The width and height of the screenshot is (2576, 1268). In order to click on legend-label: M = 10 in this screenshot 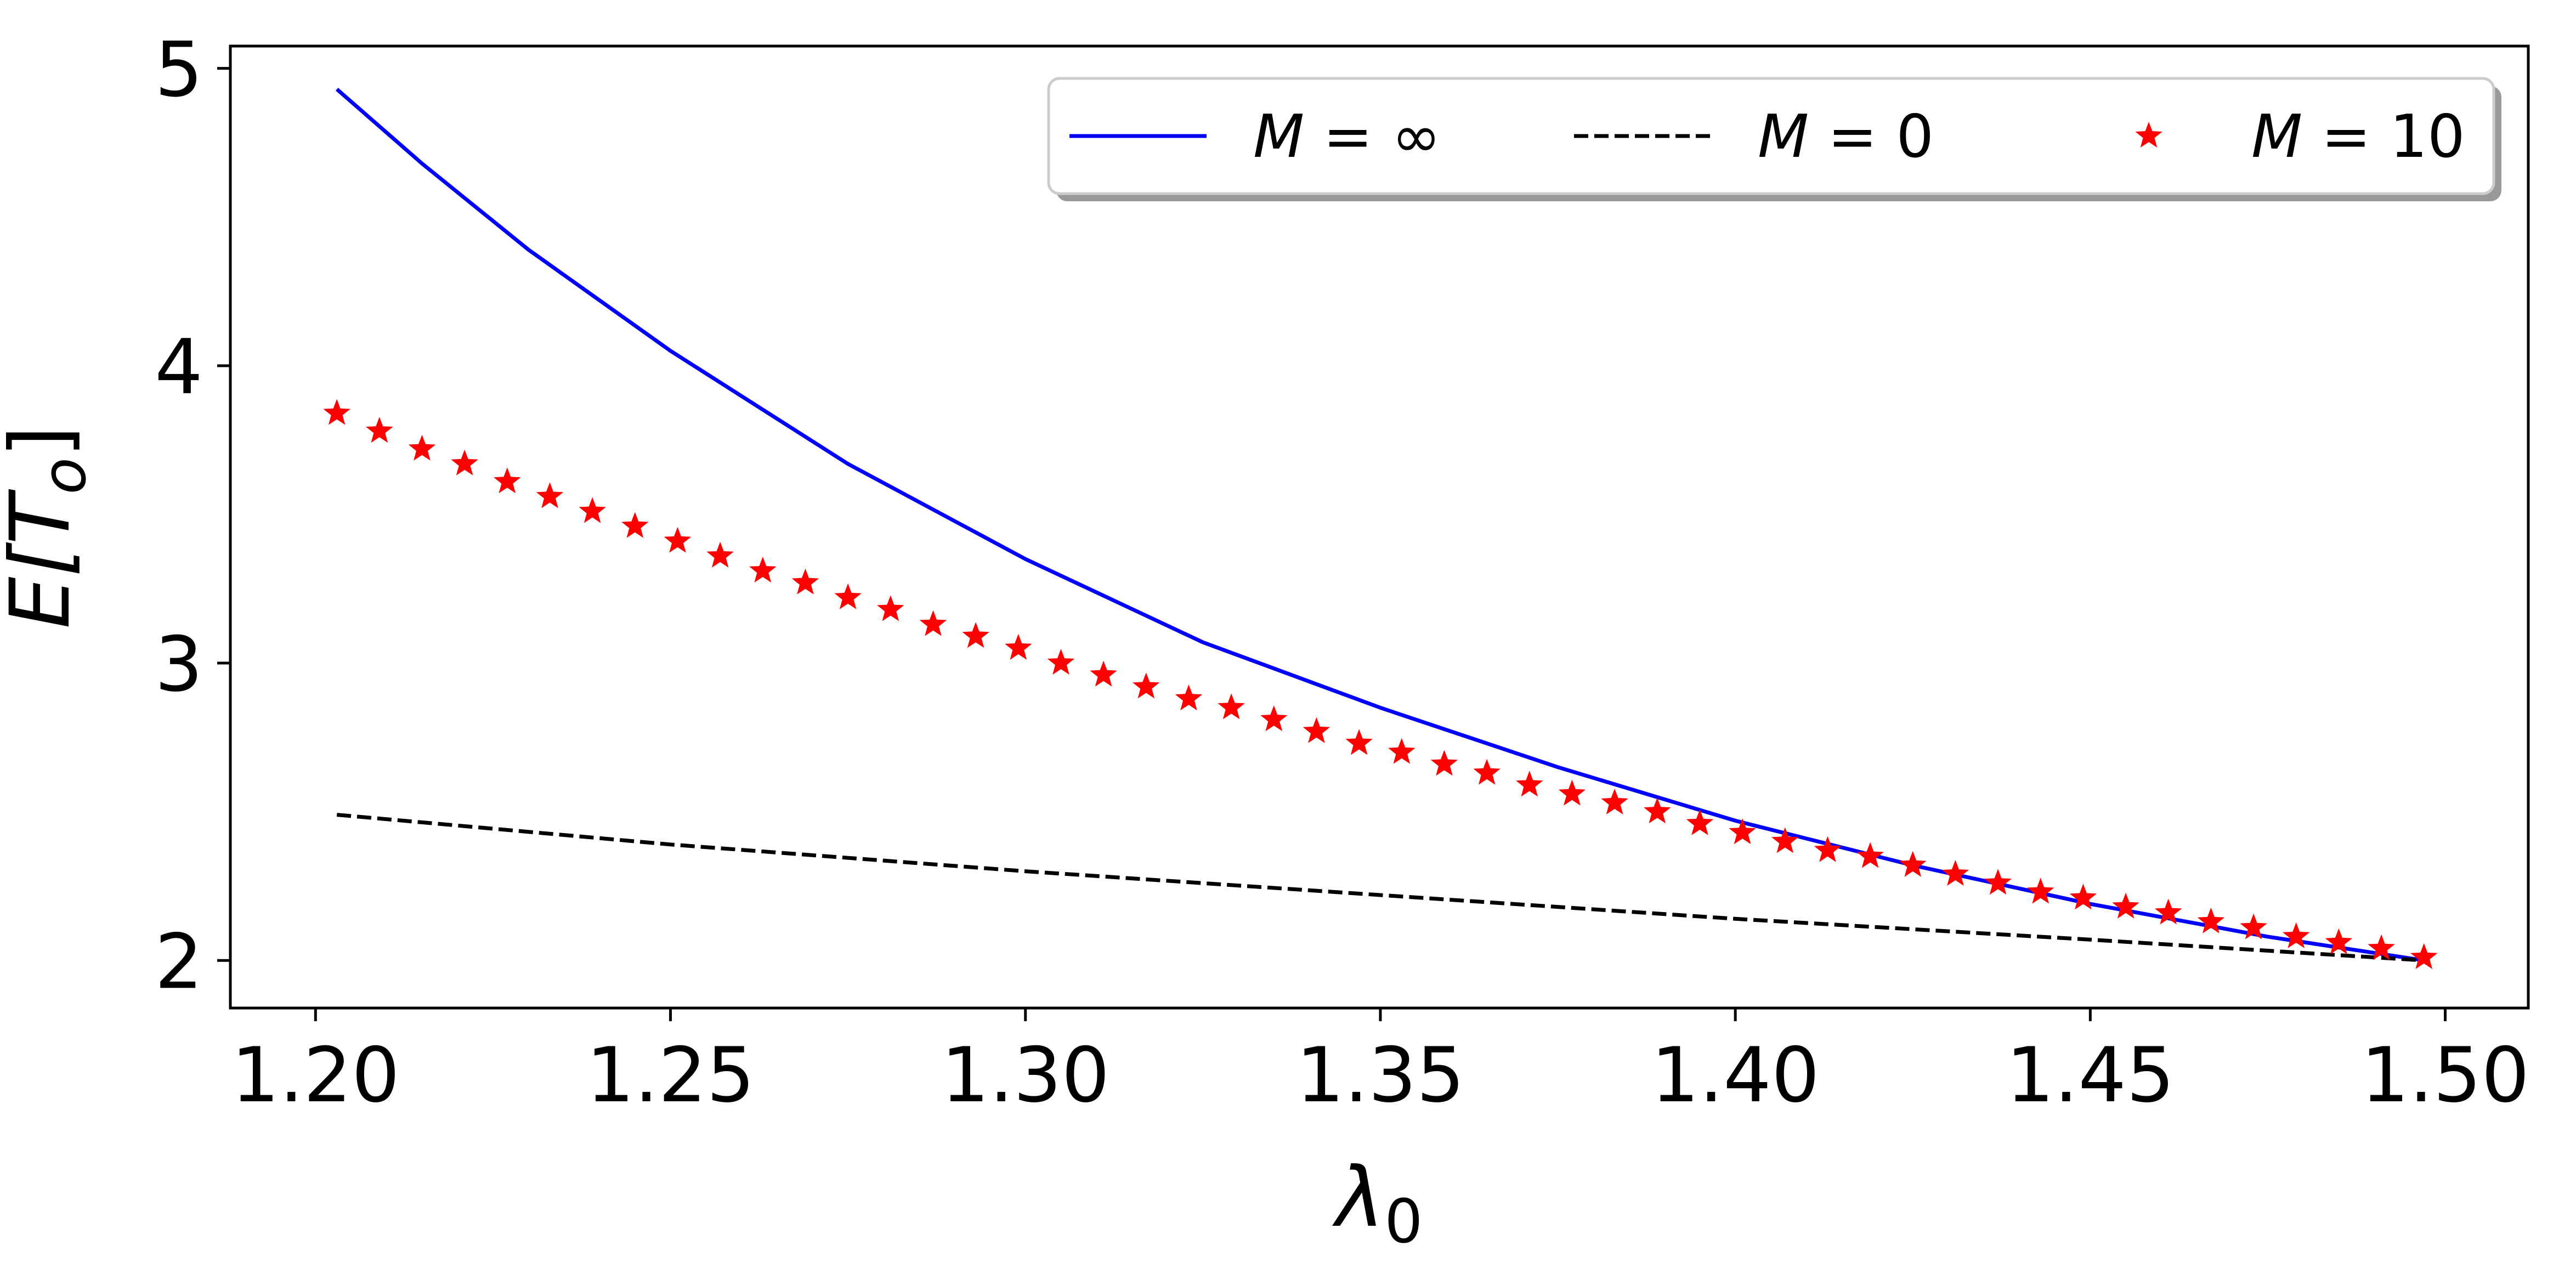, I will do `click(2358, 137)`.